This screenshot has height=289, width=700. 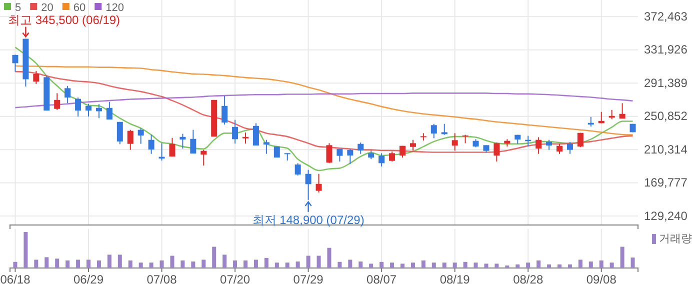 I want to click on legend-label: 60, so click(x=79, y=8).